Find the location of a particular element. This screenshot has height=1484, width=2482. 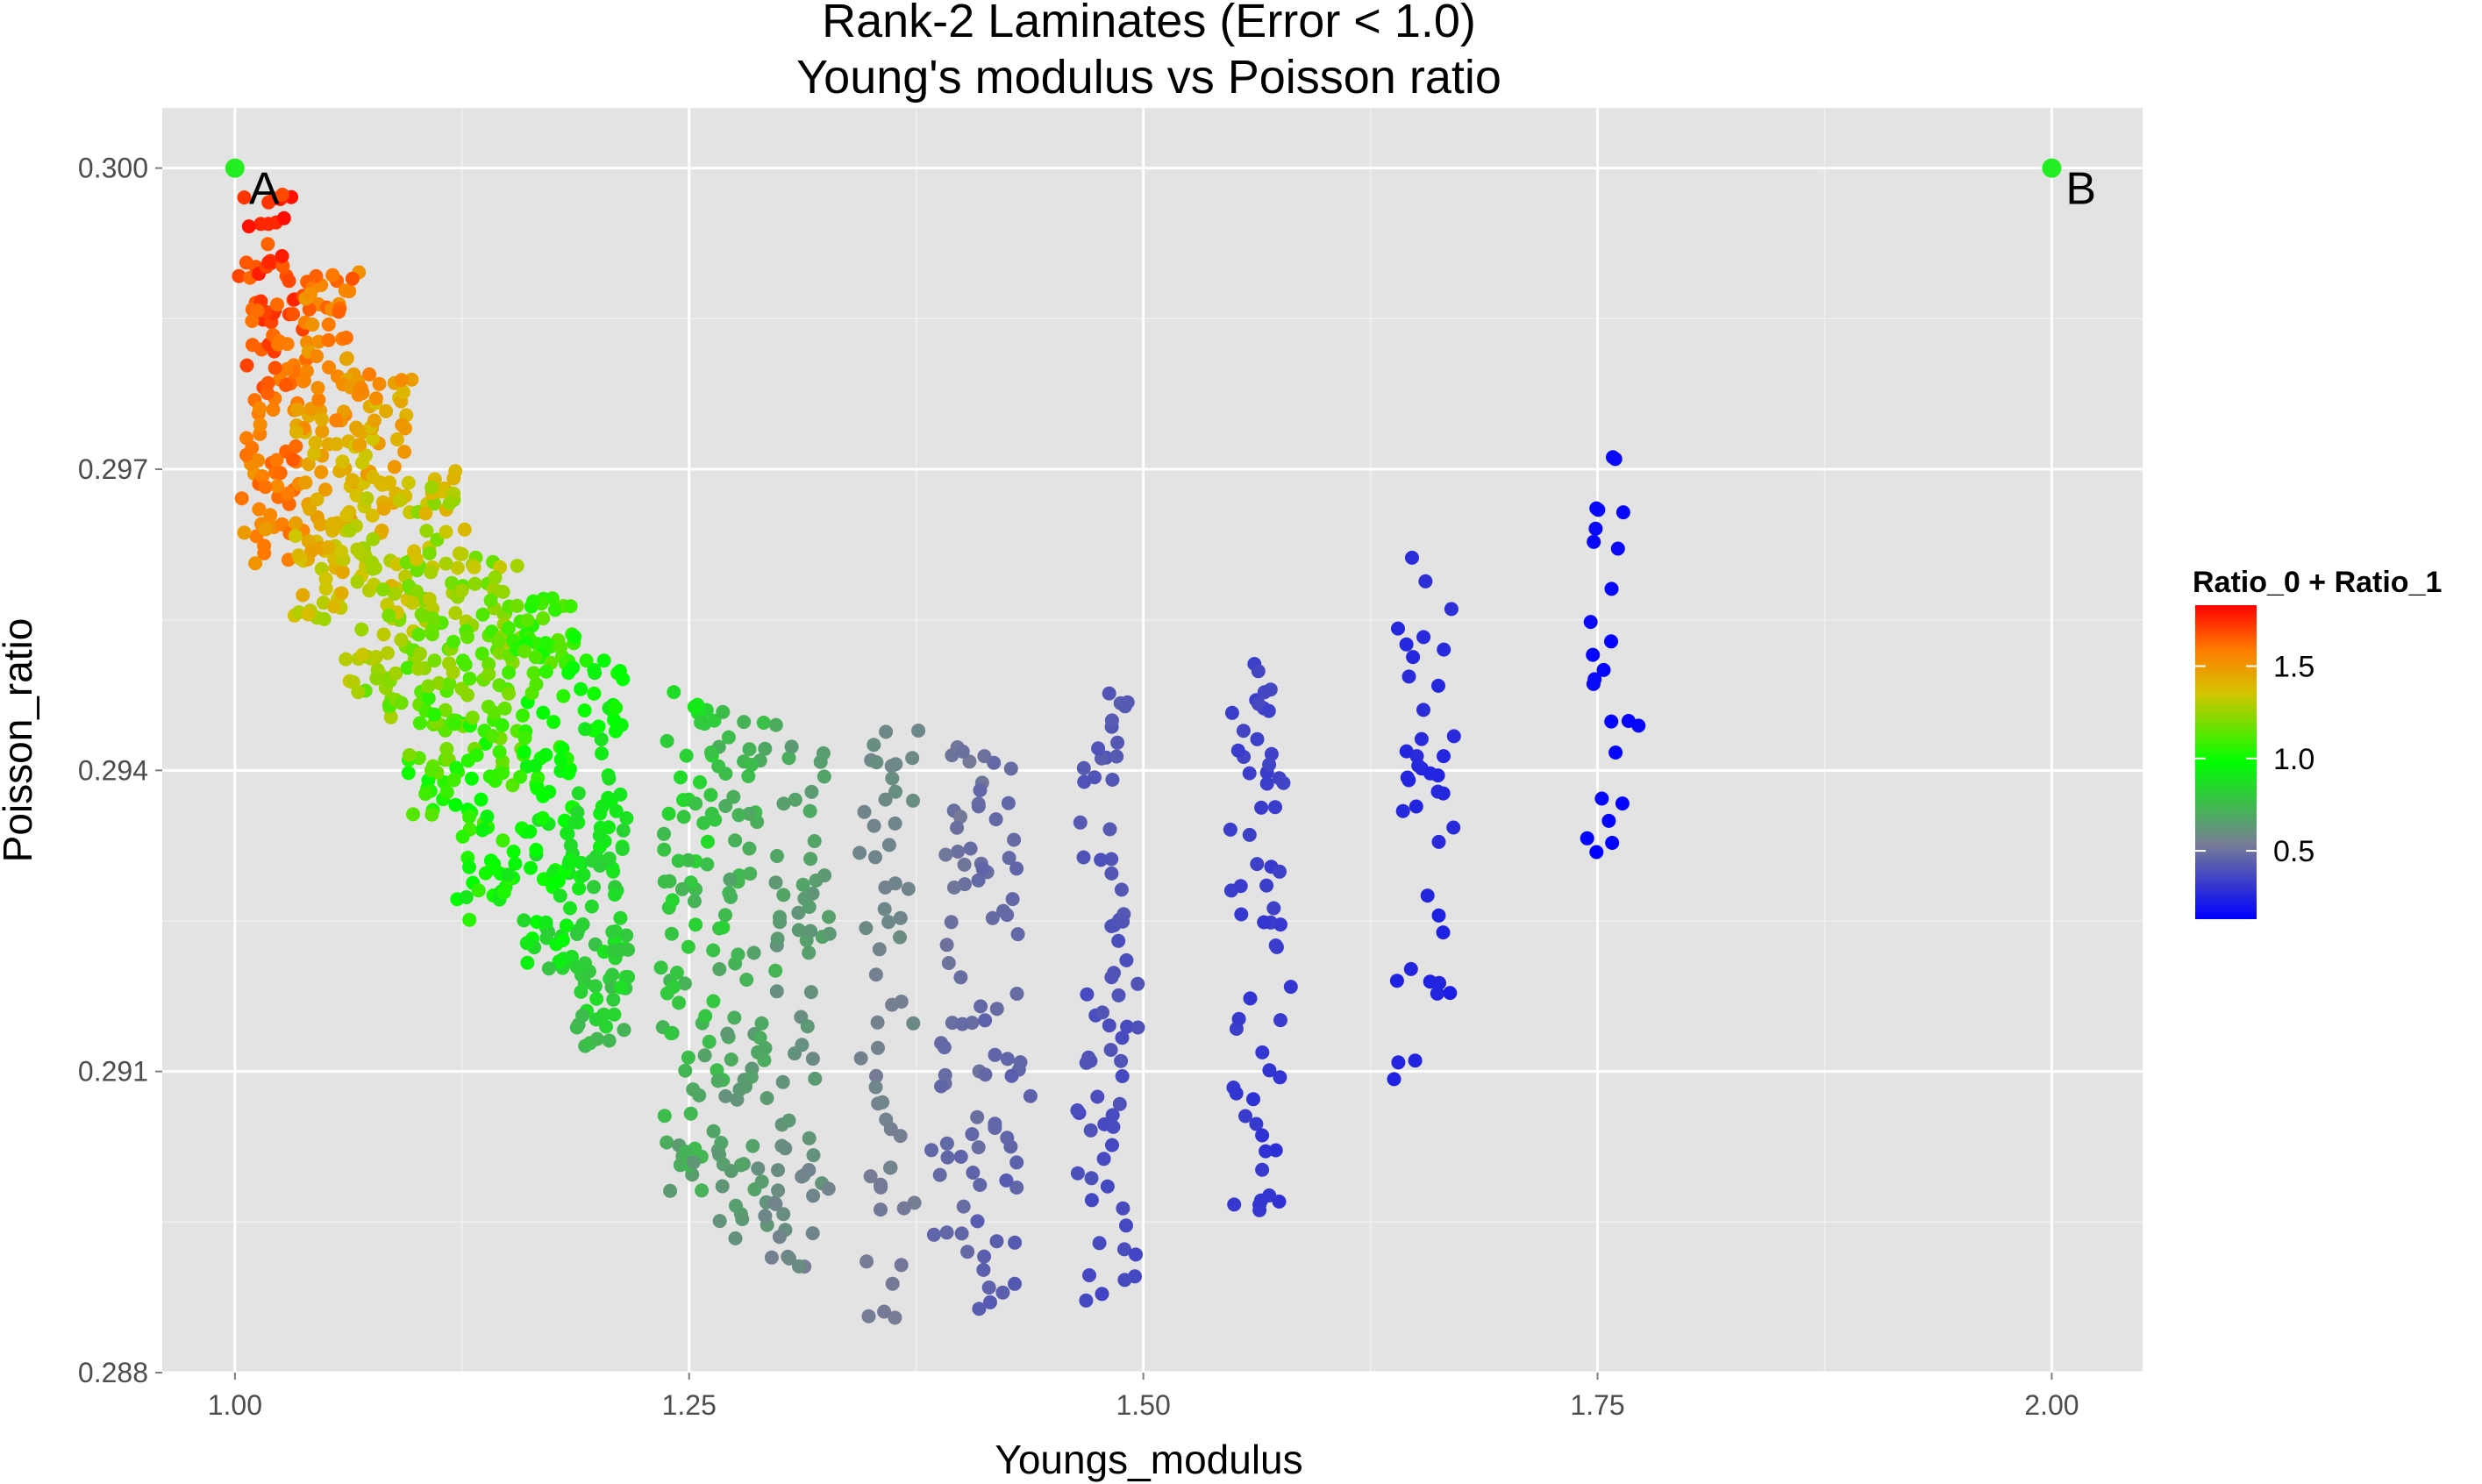

y-tick-label: 0.297 is located at coordinates (113, 469).